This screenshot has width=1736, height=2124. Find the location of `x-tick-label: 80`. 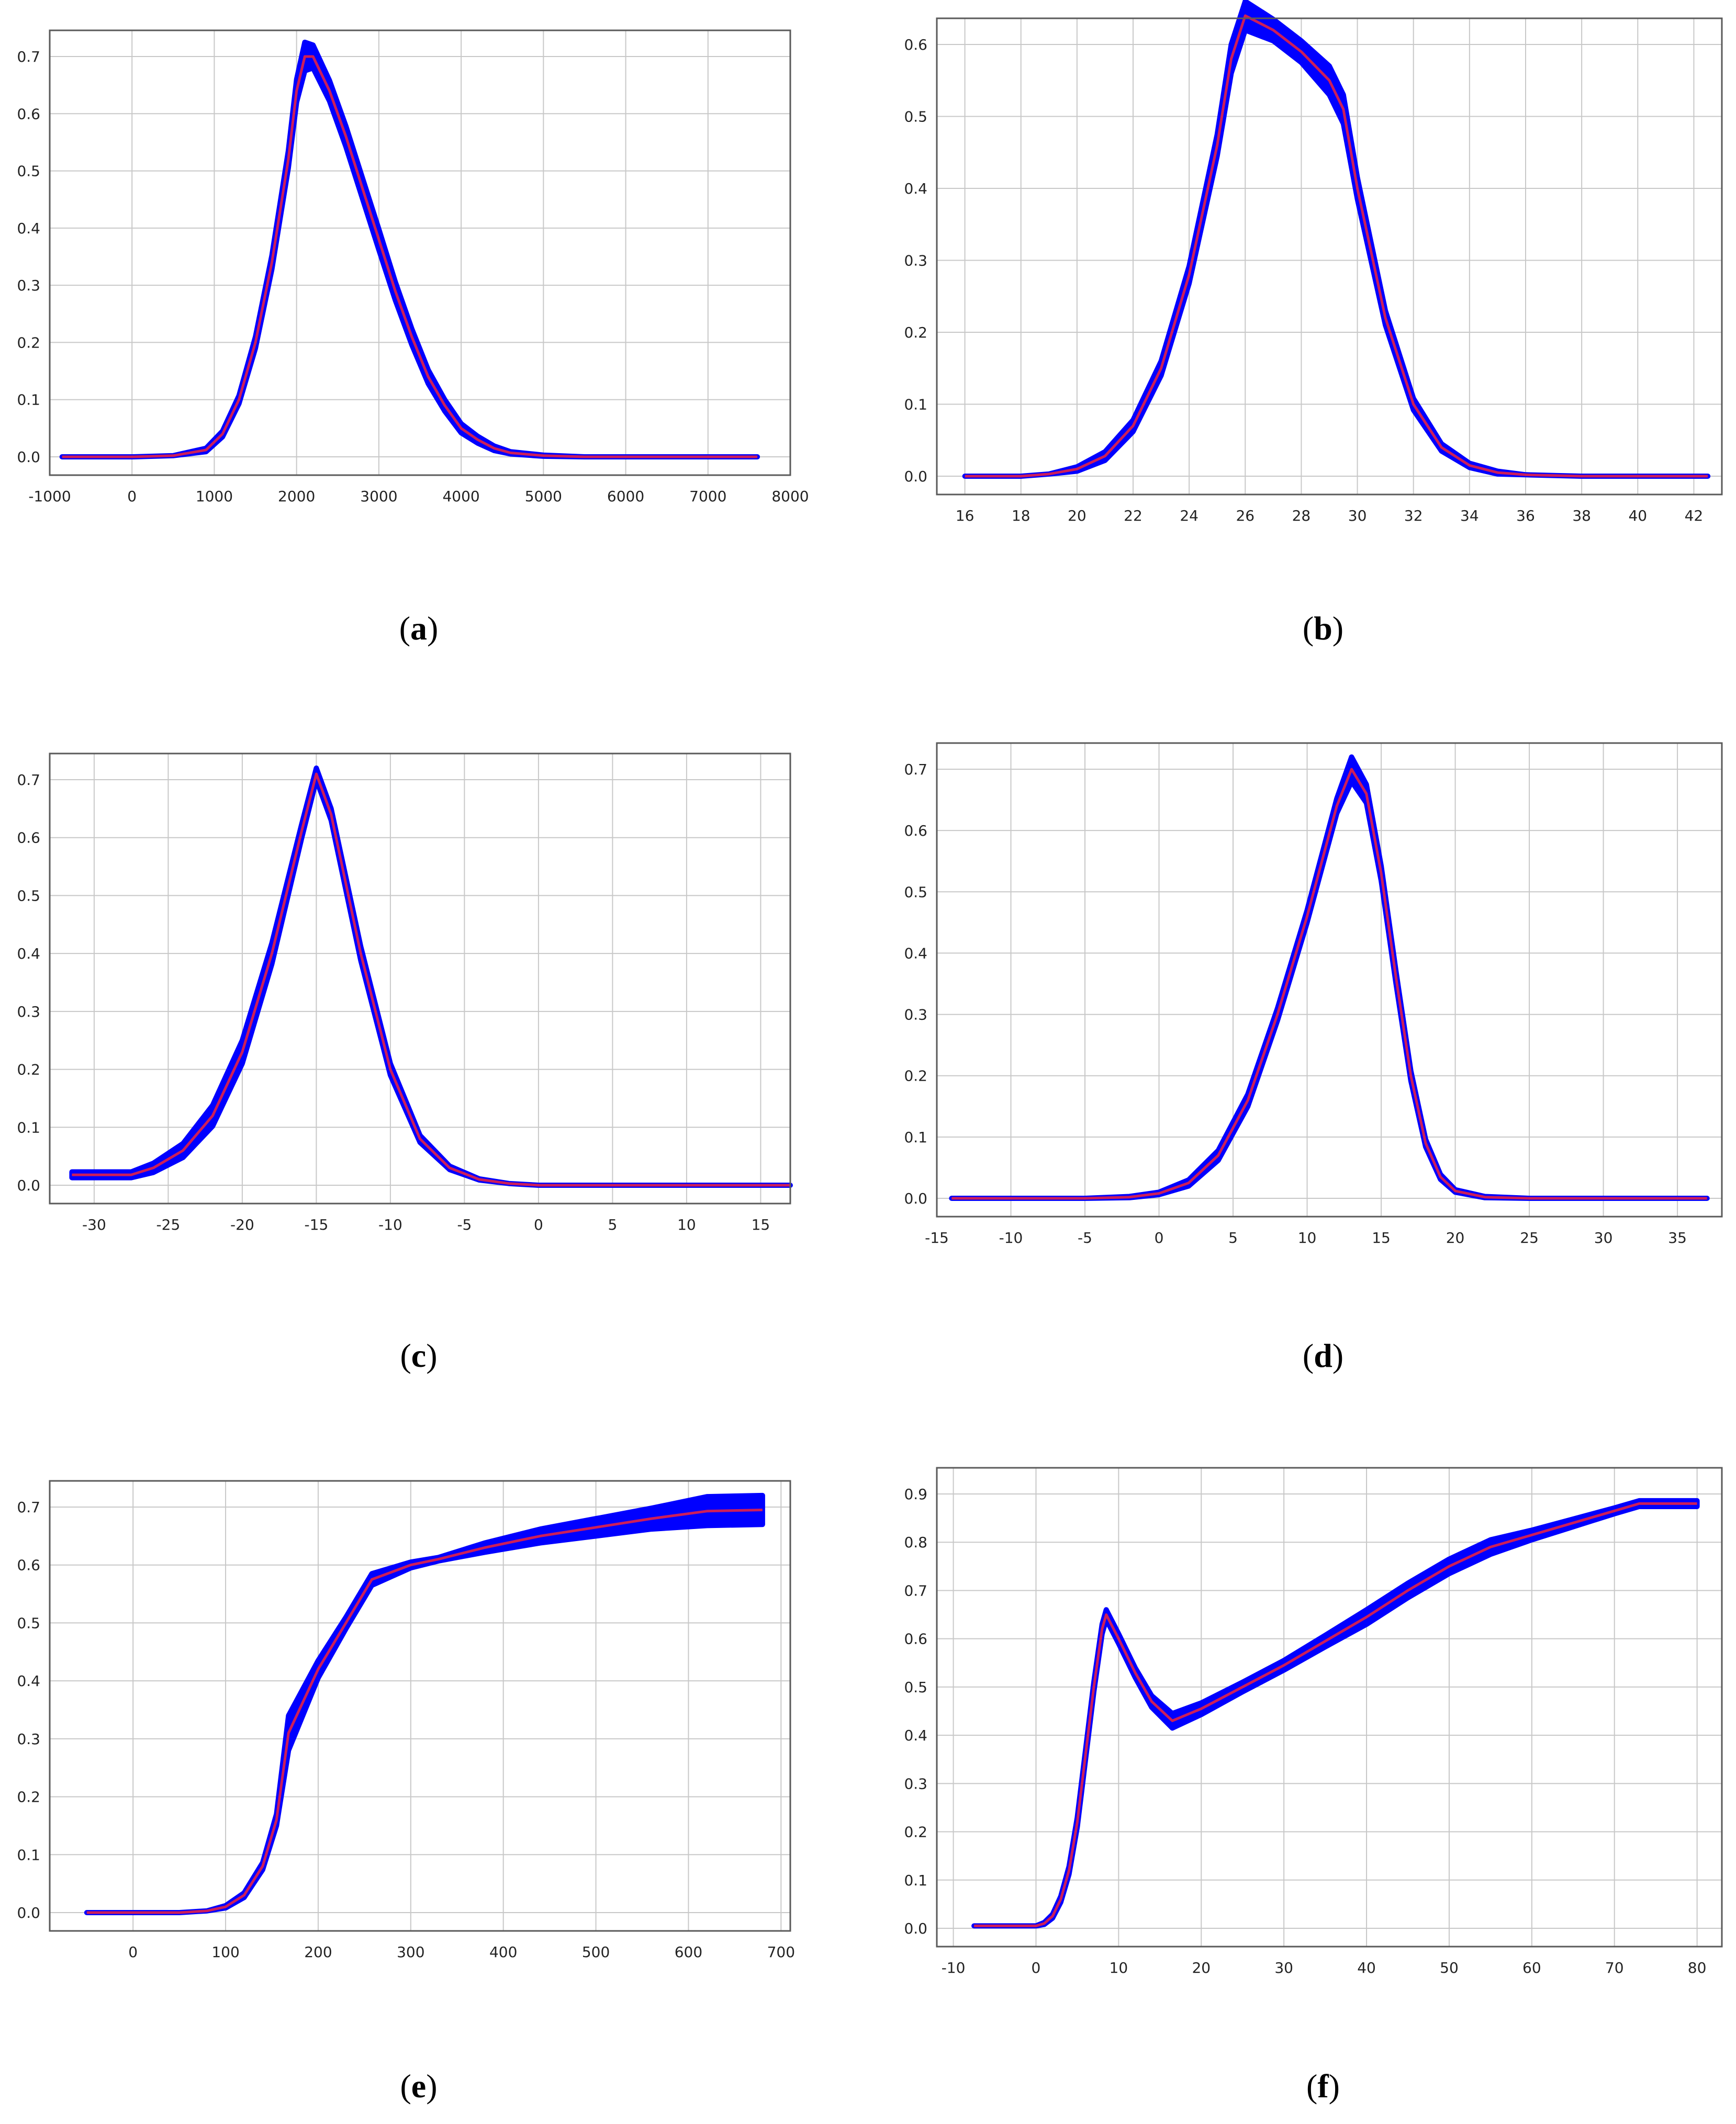

x-tick-label: 80 is located at coordinates (1697, 1968).